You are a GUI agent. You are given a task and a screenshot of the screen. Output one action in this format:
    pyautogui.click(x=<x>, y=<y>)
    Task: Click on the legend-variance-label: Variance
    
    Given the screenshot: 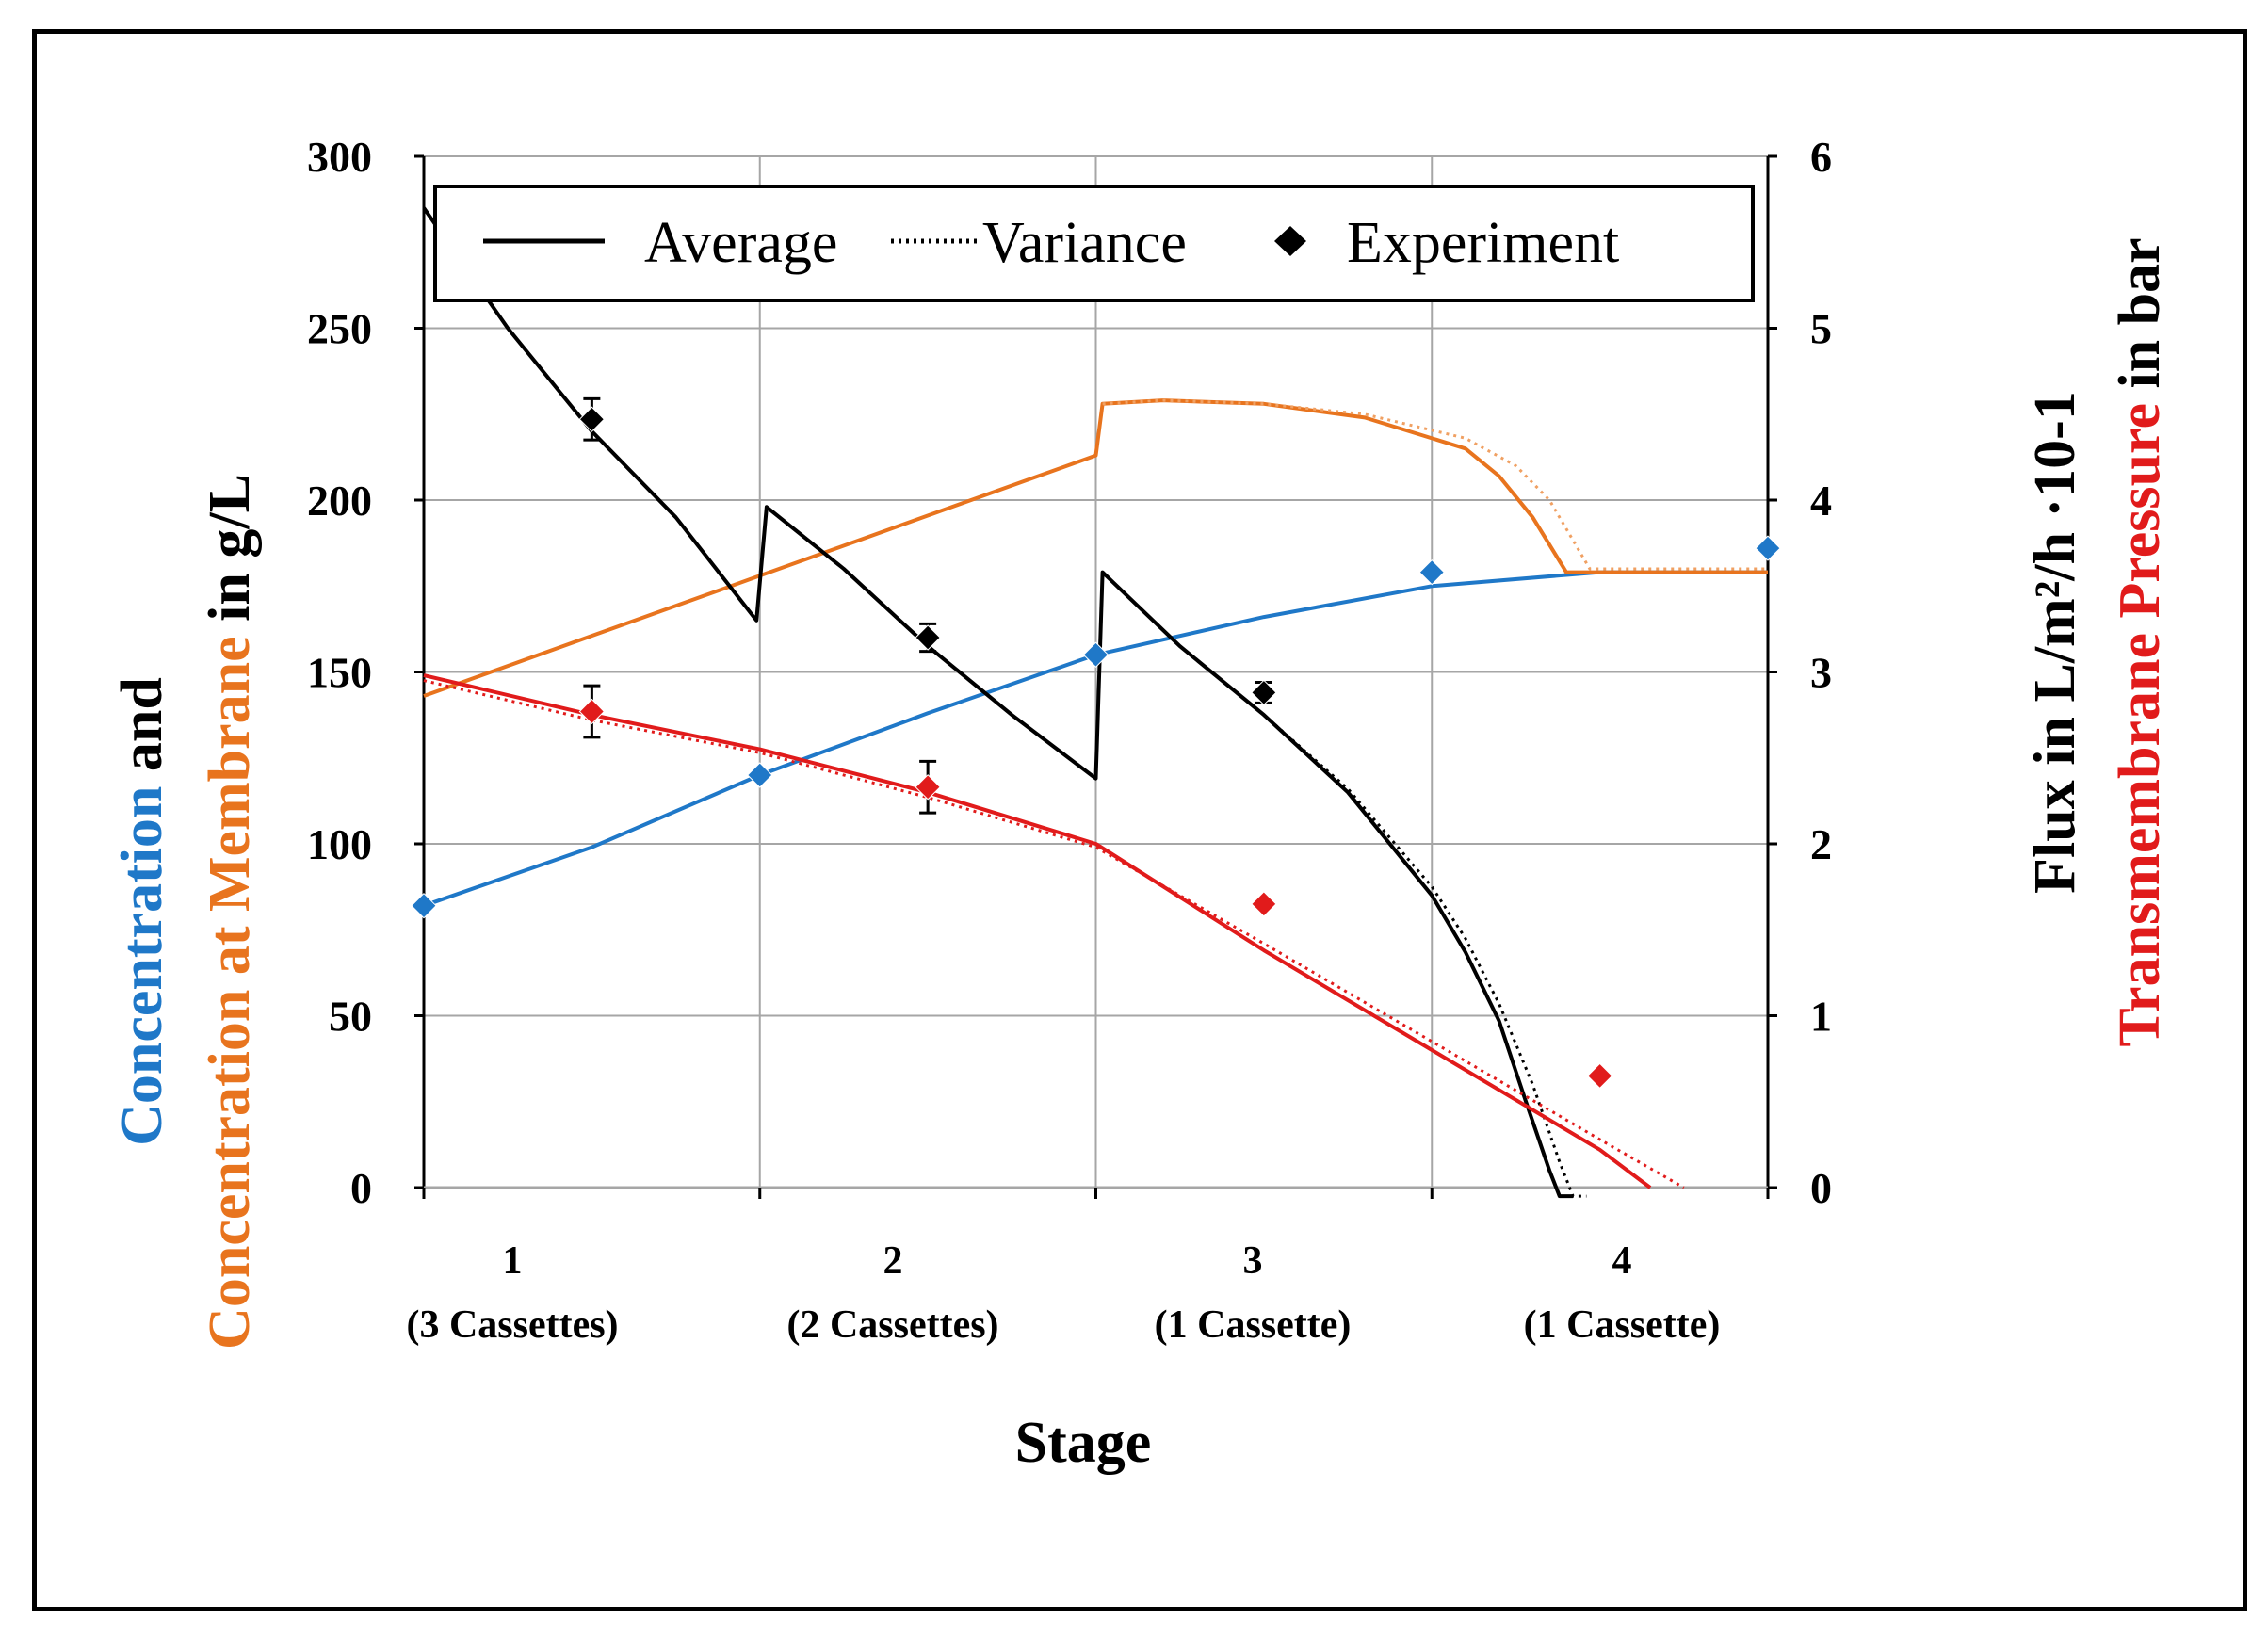 What is the action you would take?
    pyautogui.click(x=1085, y=243)
    